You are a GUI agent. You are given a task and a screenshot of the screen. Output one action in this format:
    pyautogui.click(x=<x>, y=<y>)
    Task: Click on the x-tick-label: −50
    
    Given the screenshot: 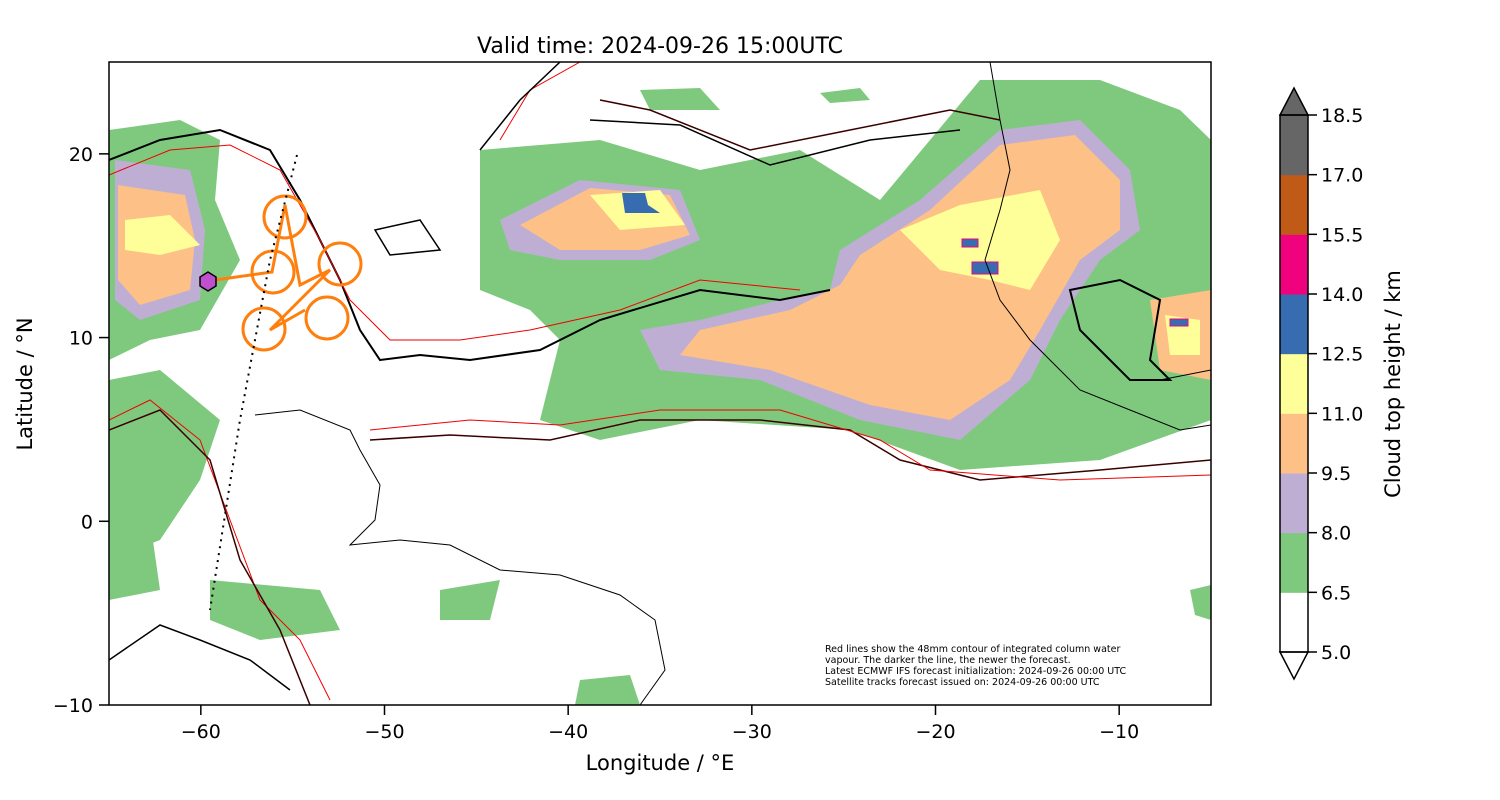 What is the action you would take?
    pyautogui.click(x=384, y=732)
    